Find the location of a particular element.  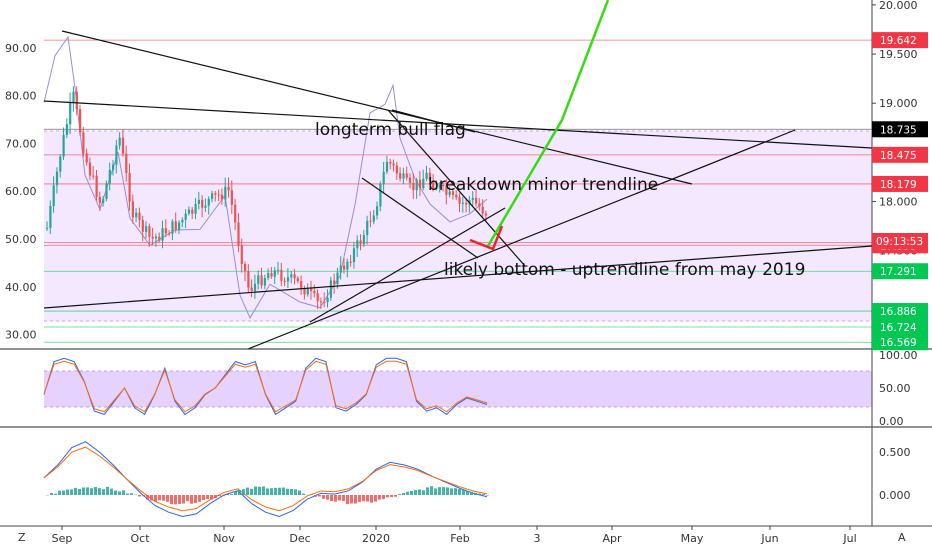

left-tick-label: 90.00 is located at coordinates (21, 48).